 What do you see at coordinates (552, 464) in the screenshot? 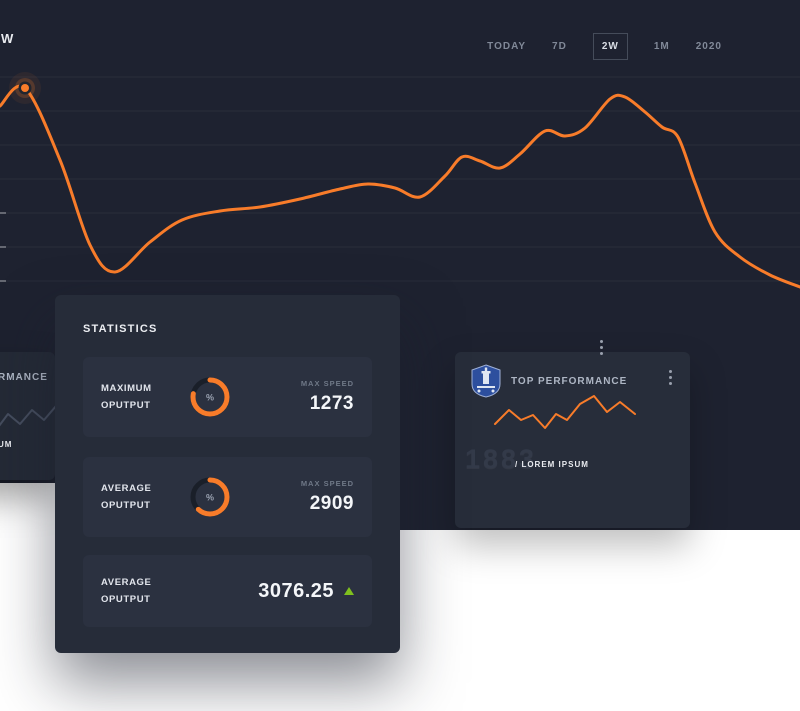
I see `performance-caption: / LOREM IPSUM` at bounding box center [552, 464].